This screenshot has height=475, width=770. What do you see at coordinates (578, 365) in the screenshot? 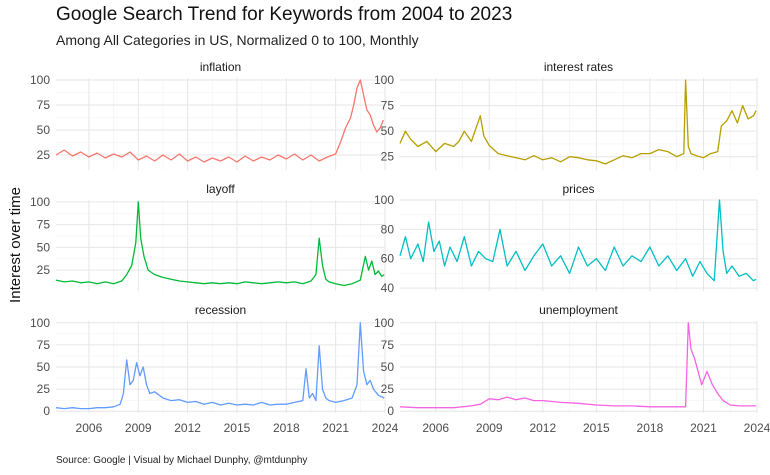
I see `series-line-unemployment` at bounding box center [578, 365].